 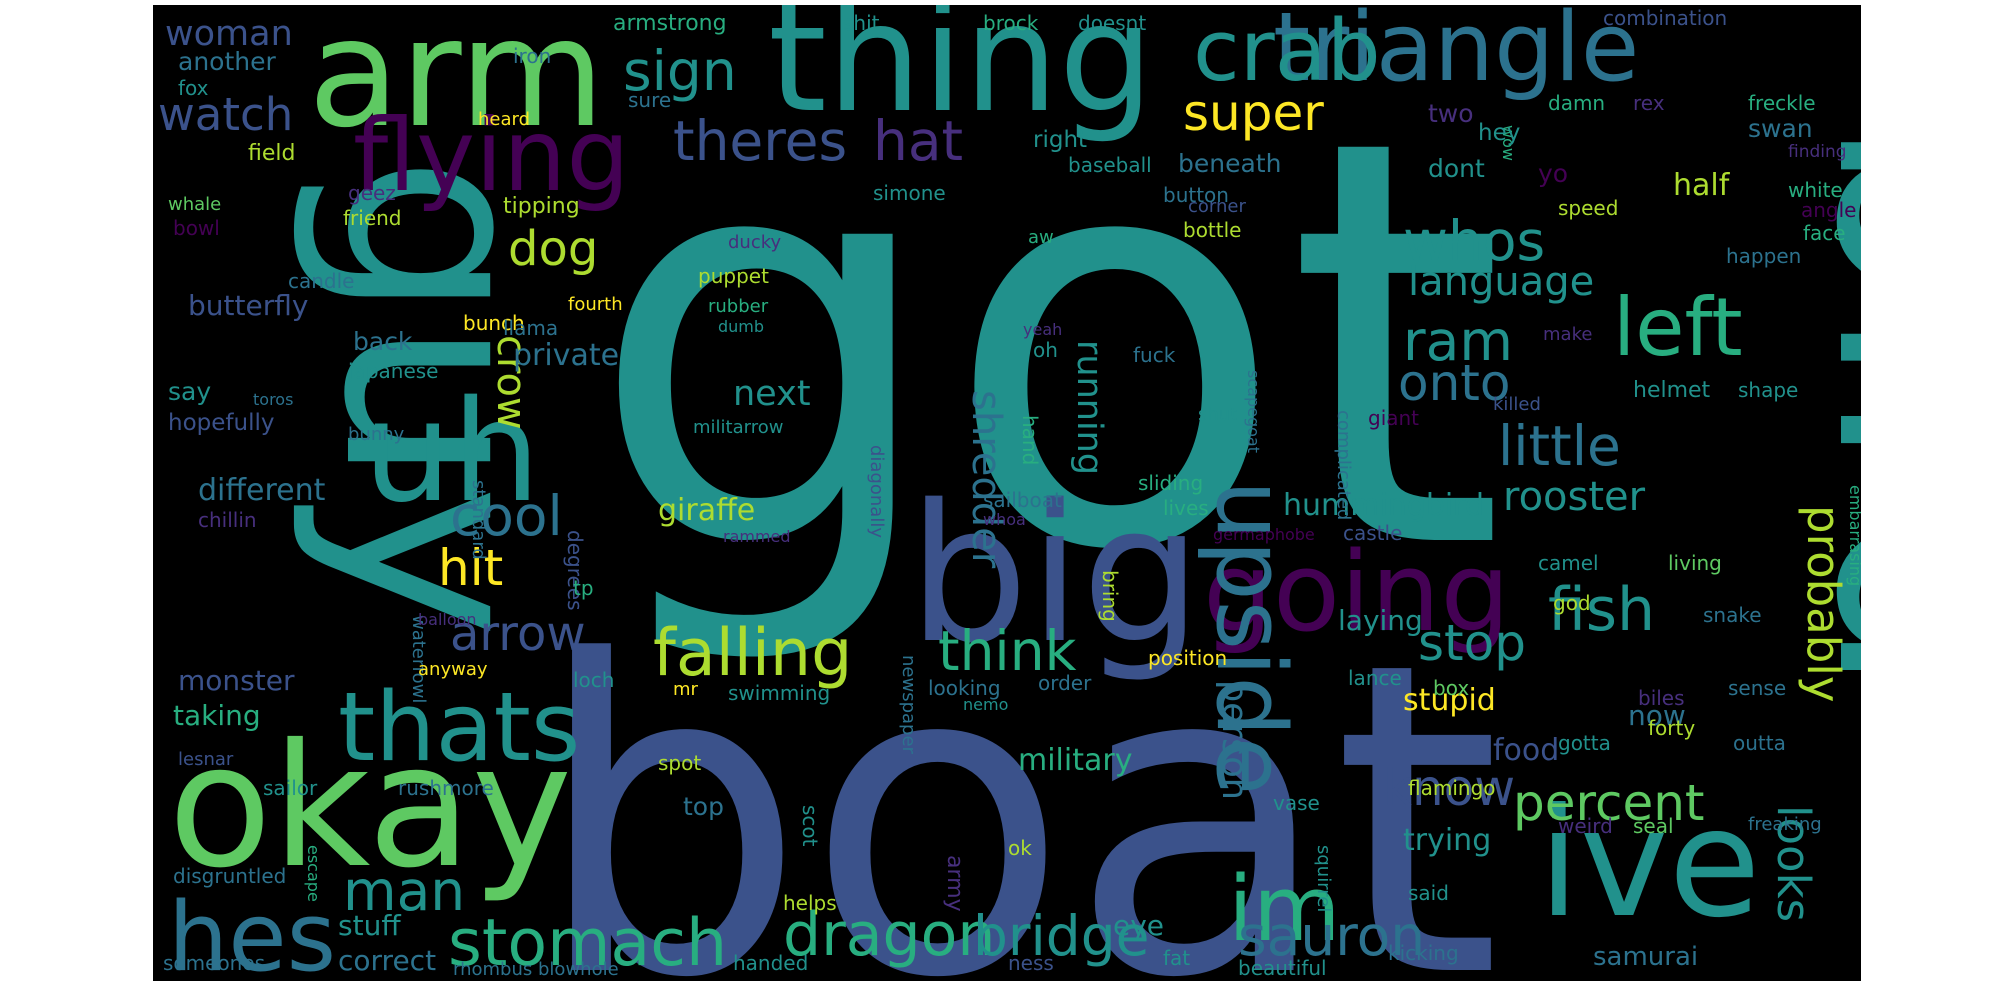 What do you see at coordinates (1110, 596) in the screenshot?
I see `cloud-word-bring: bring` at bounding box center [1110, 596].